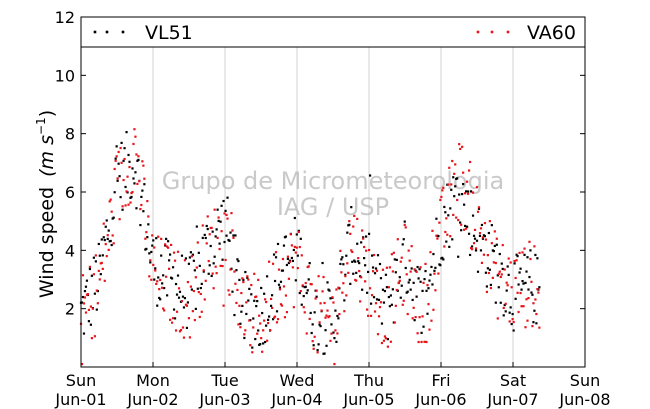 This screenshot has width=650, height=409. Describe the element at coordinates (368, 380) in the screenshot. I see `x-tick-label-day: Thu` at that location.